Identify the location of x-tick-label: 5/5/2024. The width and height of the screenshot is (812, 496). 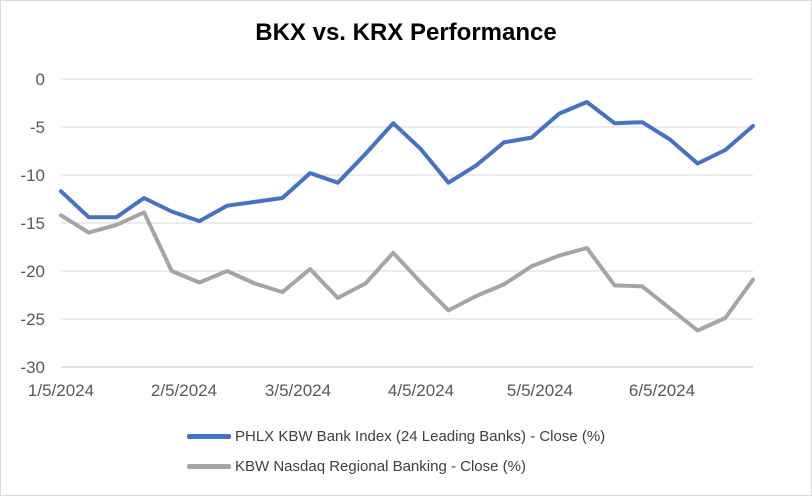
(540, 390).